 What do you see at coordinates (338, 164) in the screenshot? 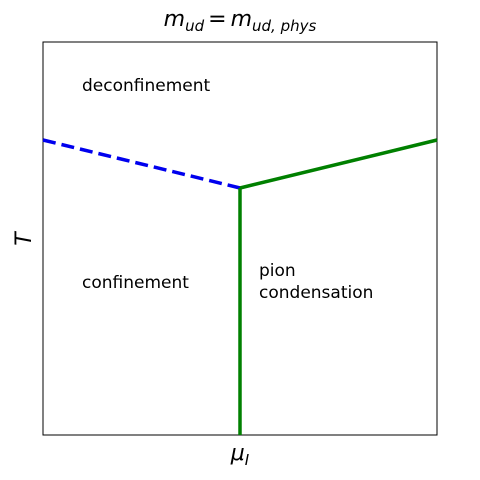
I see `pion-deconfinement-line` at bounding box center [338, 164].